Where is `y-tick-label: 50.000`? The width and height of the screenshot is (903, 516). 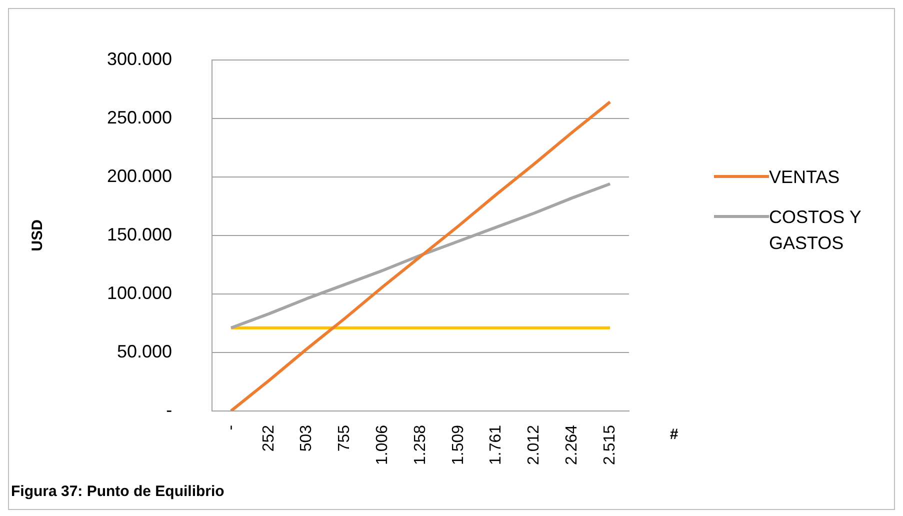 y-tick-label: 50.000 is located at coordinates (144, 351).